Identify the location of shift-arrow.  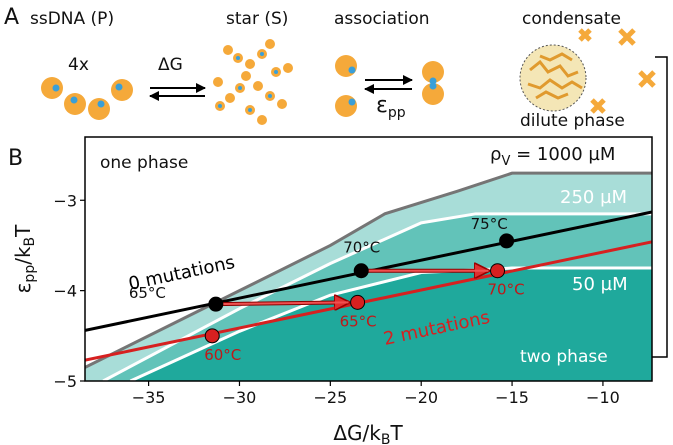
(282, 303).